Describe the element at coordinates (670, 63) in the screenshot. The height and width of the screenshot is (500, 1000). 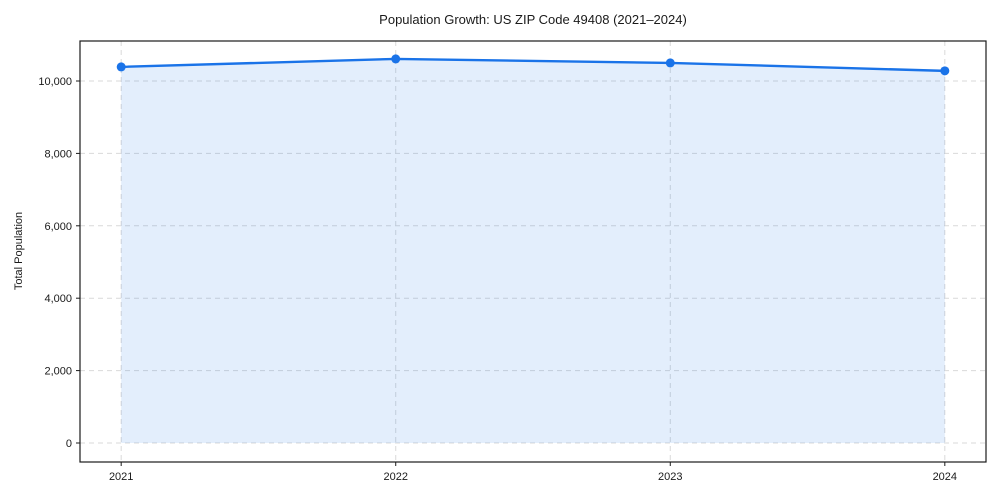
I see `data-point-2023` at that location.